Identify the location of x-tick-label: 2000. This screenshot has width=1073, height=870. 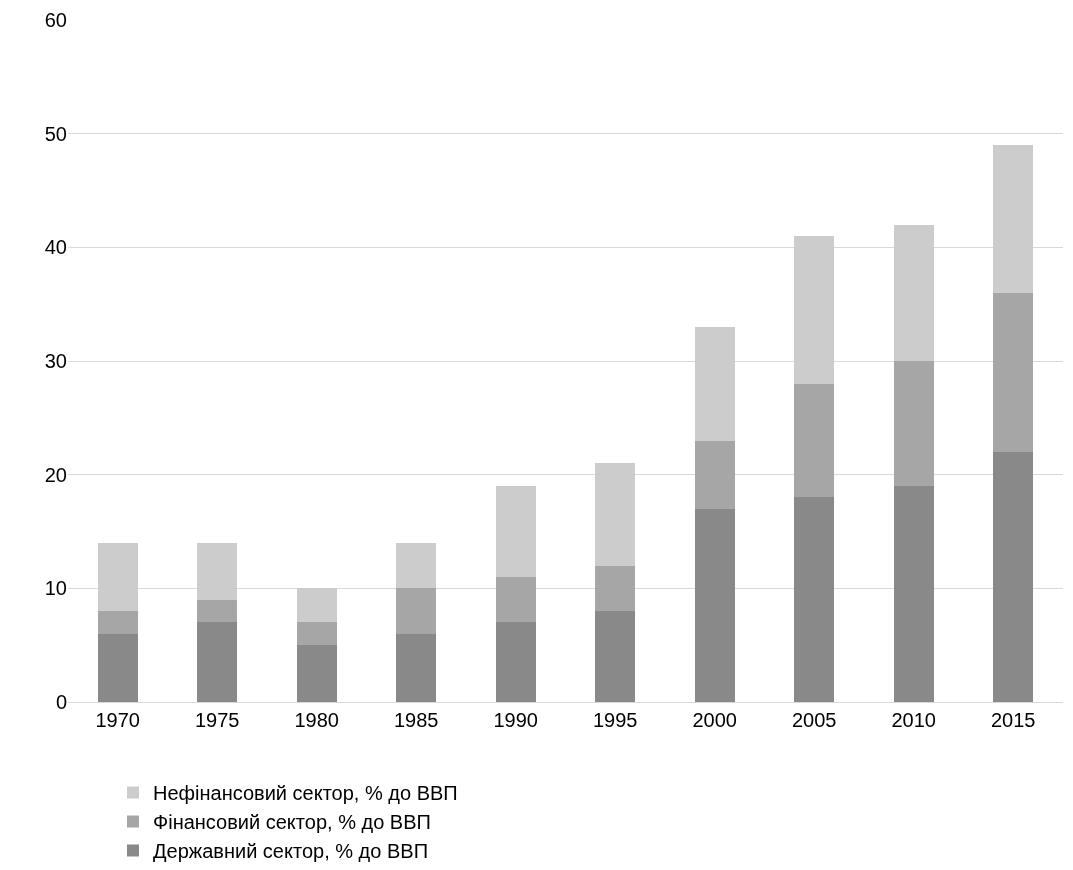
(714, 720).